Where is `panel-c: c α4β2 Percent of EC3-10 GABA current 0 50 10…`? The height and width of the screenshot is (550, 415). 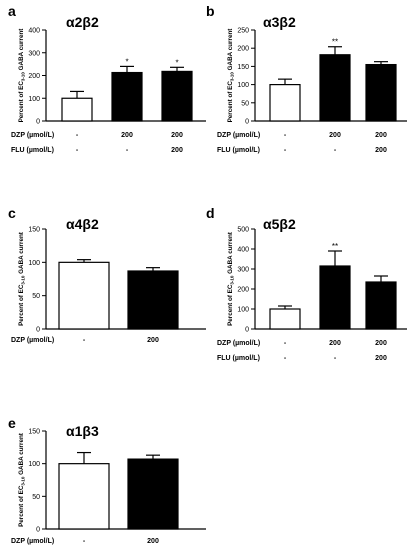
panel-c: c α4β2 Percent of EC3-10 GABA current 0 50 10… is located at coordinates (107, 274).